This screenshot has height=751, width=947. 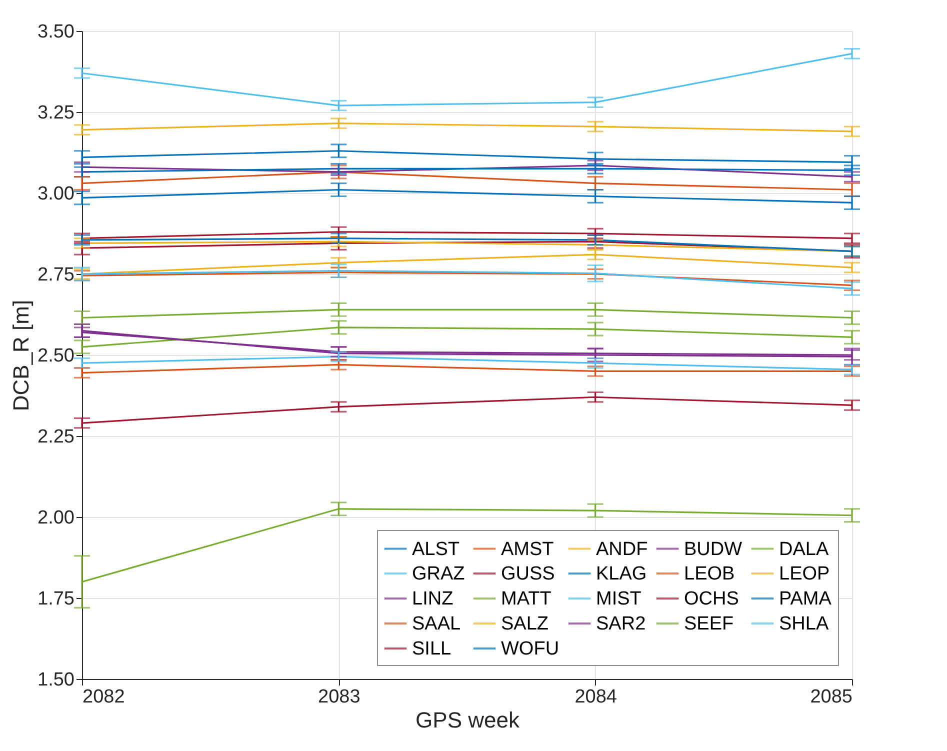 What do you see at coordinates (804, 549) in the screenshot?
I see `legend-label: DALA` at bounding box center [804, 549].